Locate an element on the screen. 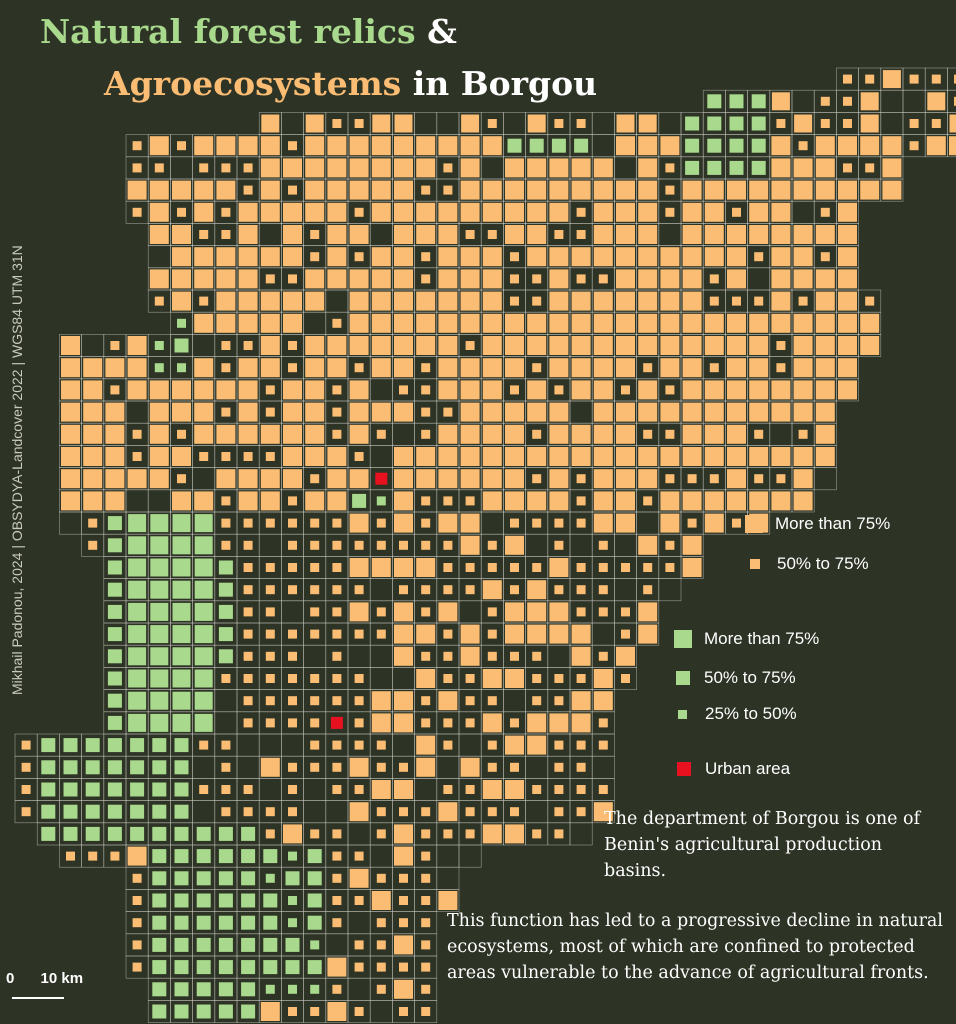 This screenshot has width=956, height=1024. urban-cell is located at coordinates (381, 478).